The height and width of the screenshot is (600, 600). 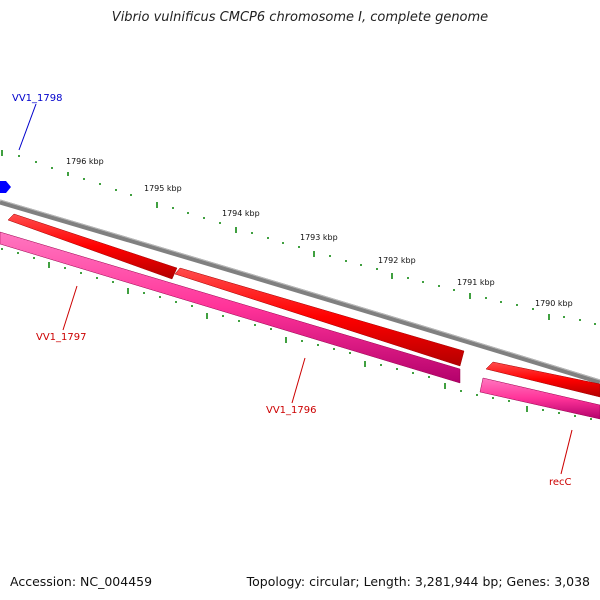 What do you see at coordinates (566, 452) in the screenshot?
I see `leader-recc` at bounding box center [566, 452].